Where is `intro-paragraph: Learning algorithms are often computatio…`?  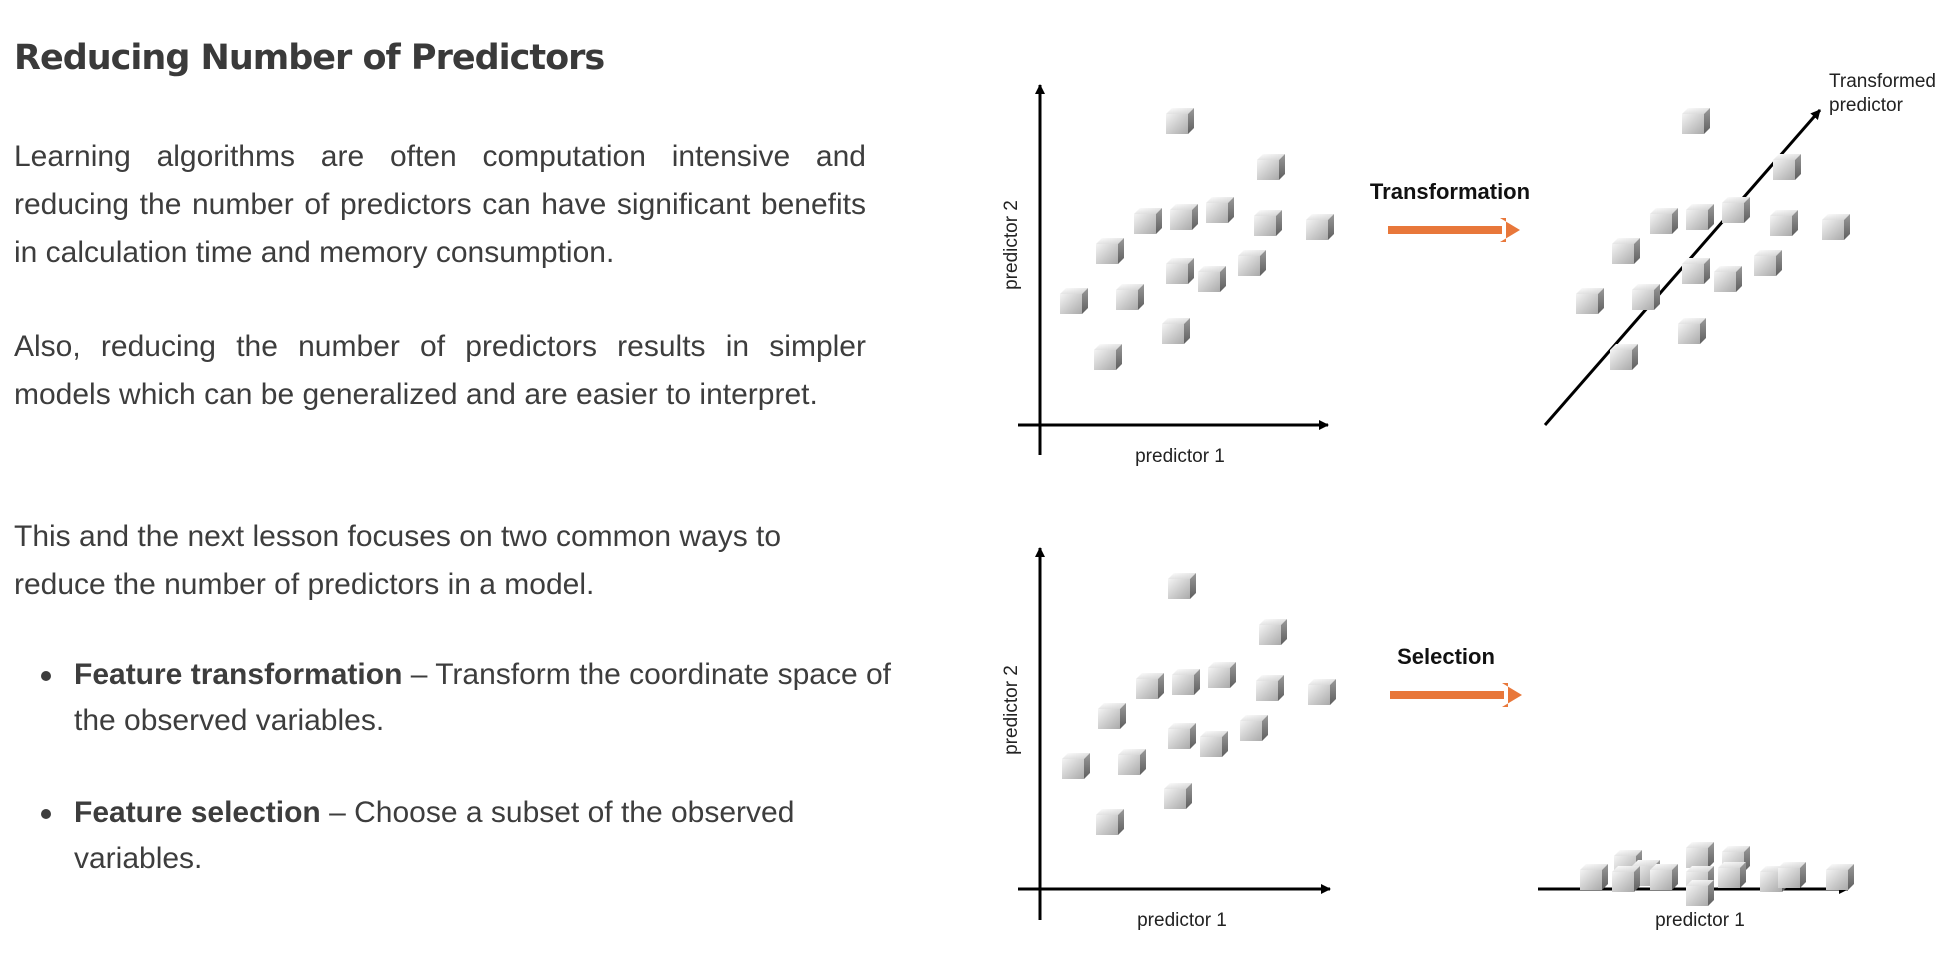
intro-paragraph: Learning algorithms are often computatio… is located at coordinates (440, 204).